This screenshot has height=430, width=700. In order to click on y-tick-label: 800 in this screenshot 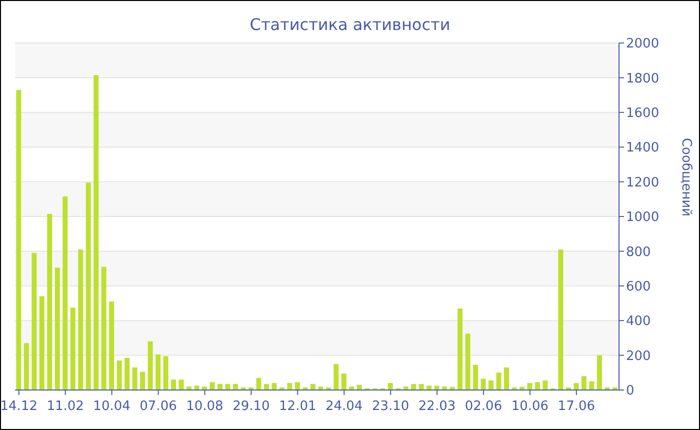, I will do `click(638, 252)`.